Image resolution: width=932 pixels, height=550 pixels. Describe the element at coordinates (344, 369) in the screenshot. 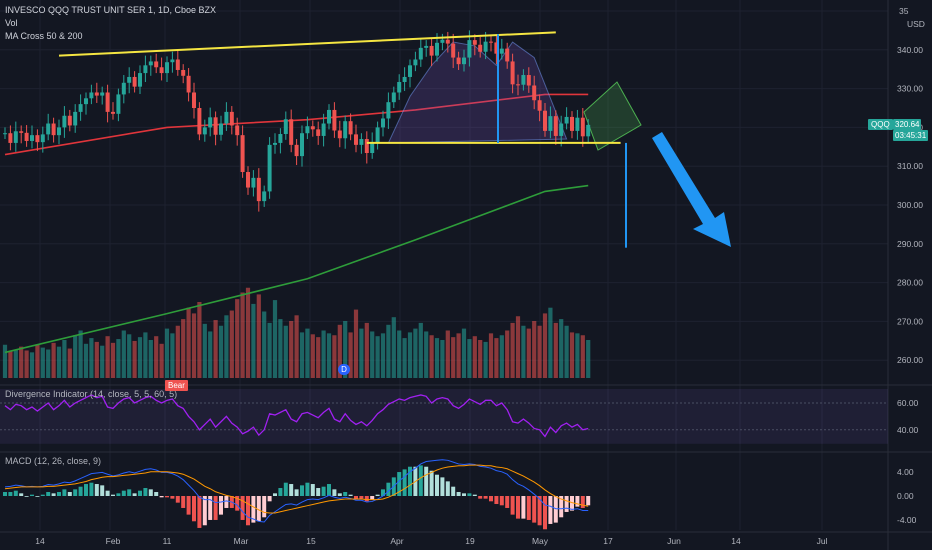

I see `dividend-badge: D` at that location.